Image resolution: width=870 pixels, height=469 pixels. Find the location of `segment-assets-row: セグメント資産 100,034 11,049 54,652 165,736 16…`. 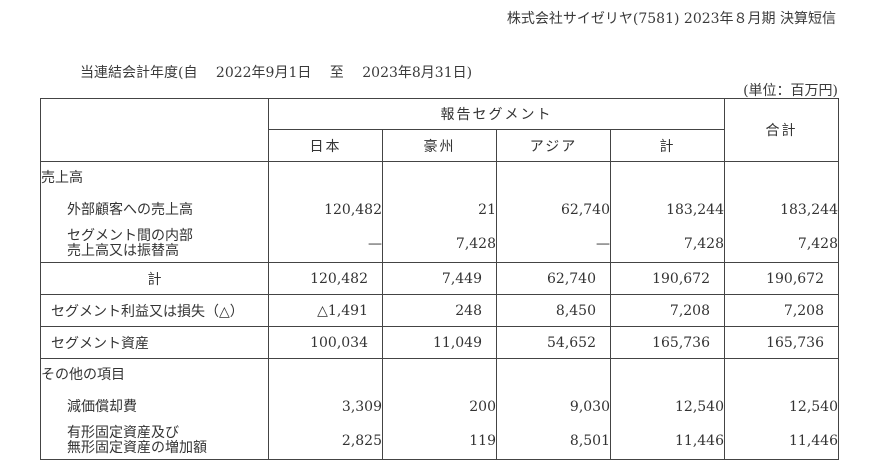

segment-assets-row: セグメント資産 100,034 11,049 54,652 165,736 16… is located at coordinates (439, 342).